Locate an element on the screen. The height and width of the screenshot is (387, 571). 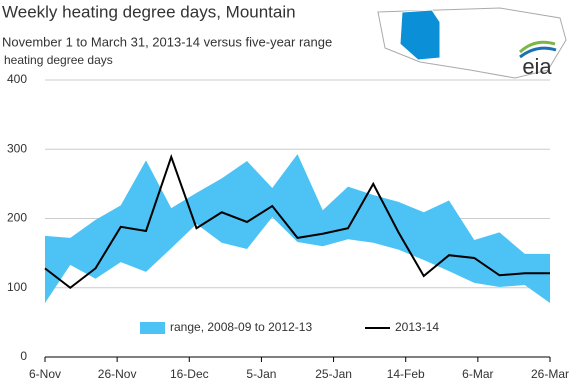
chart-title: Weekly heating degree days, Mountain is located at coordinates (149, 11).